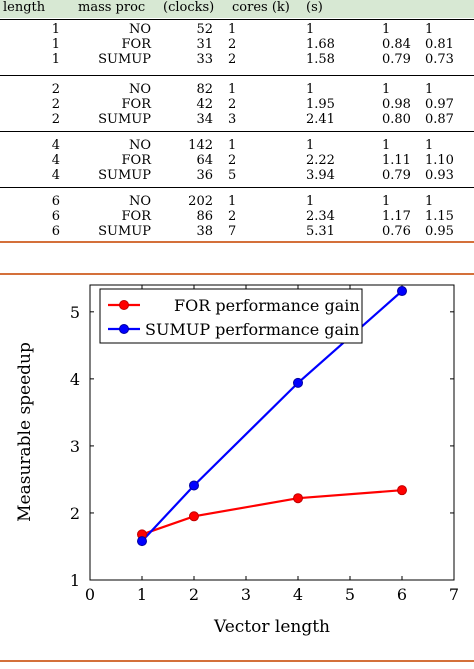 The image size is (474, 669). What do you see at coordinates (232, 231) in the screenshot?
I see `table-cell: 7` at bounding box center [232, 231].